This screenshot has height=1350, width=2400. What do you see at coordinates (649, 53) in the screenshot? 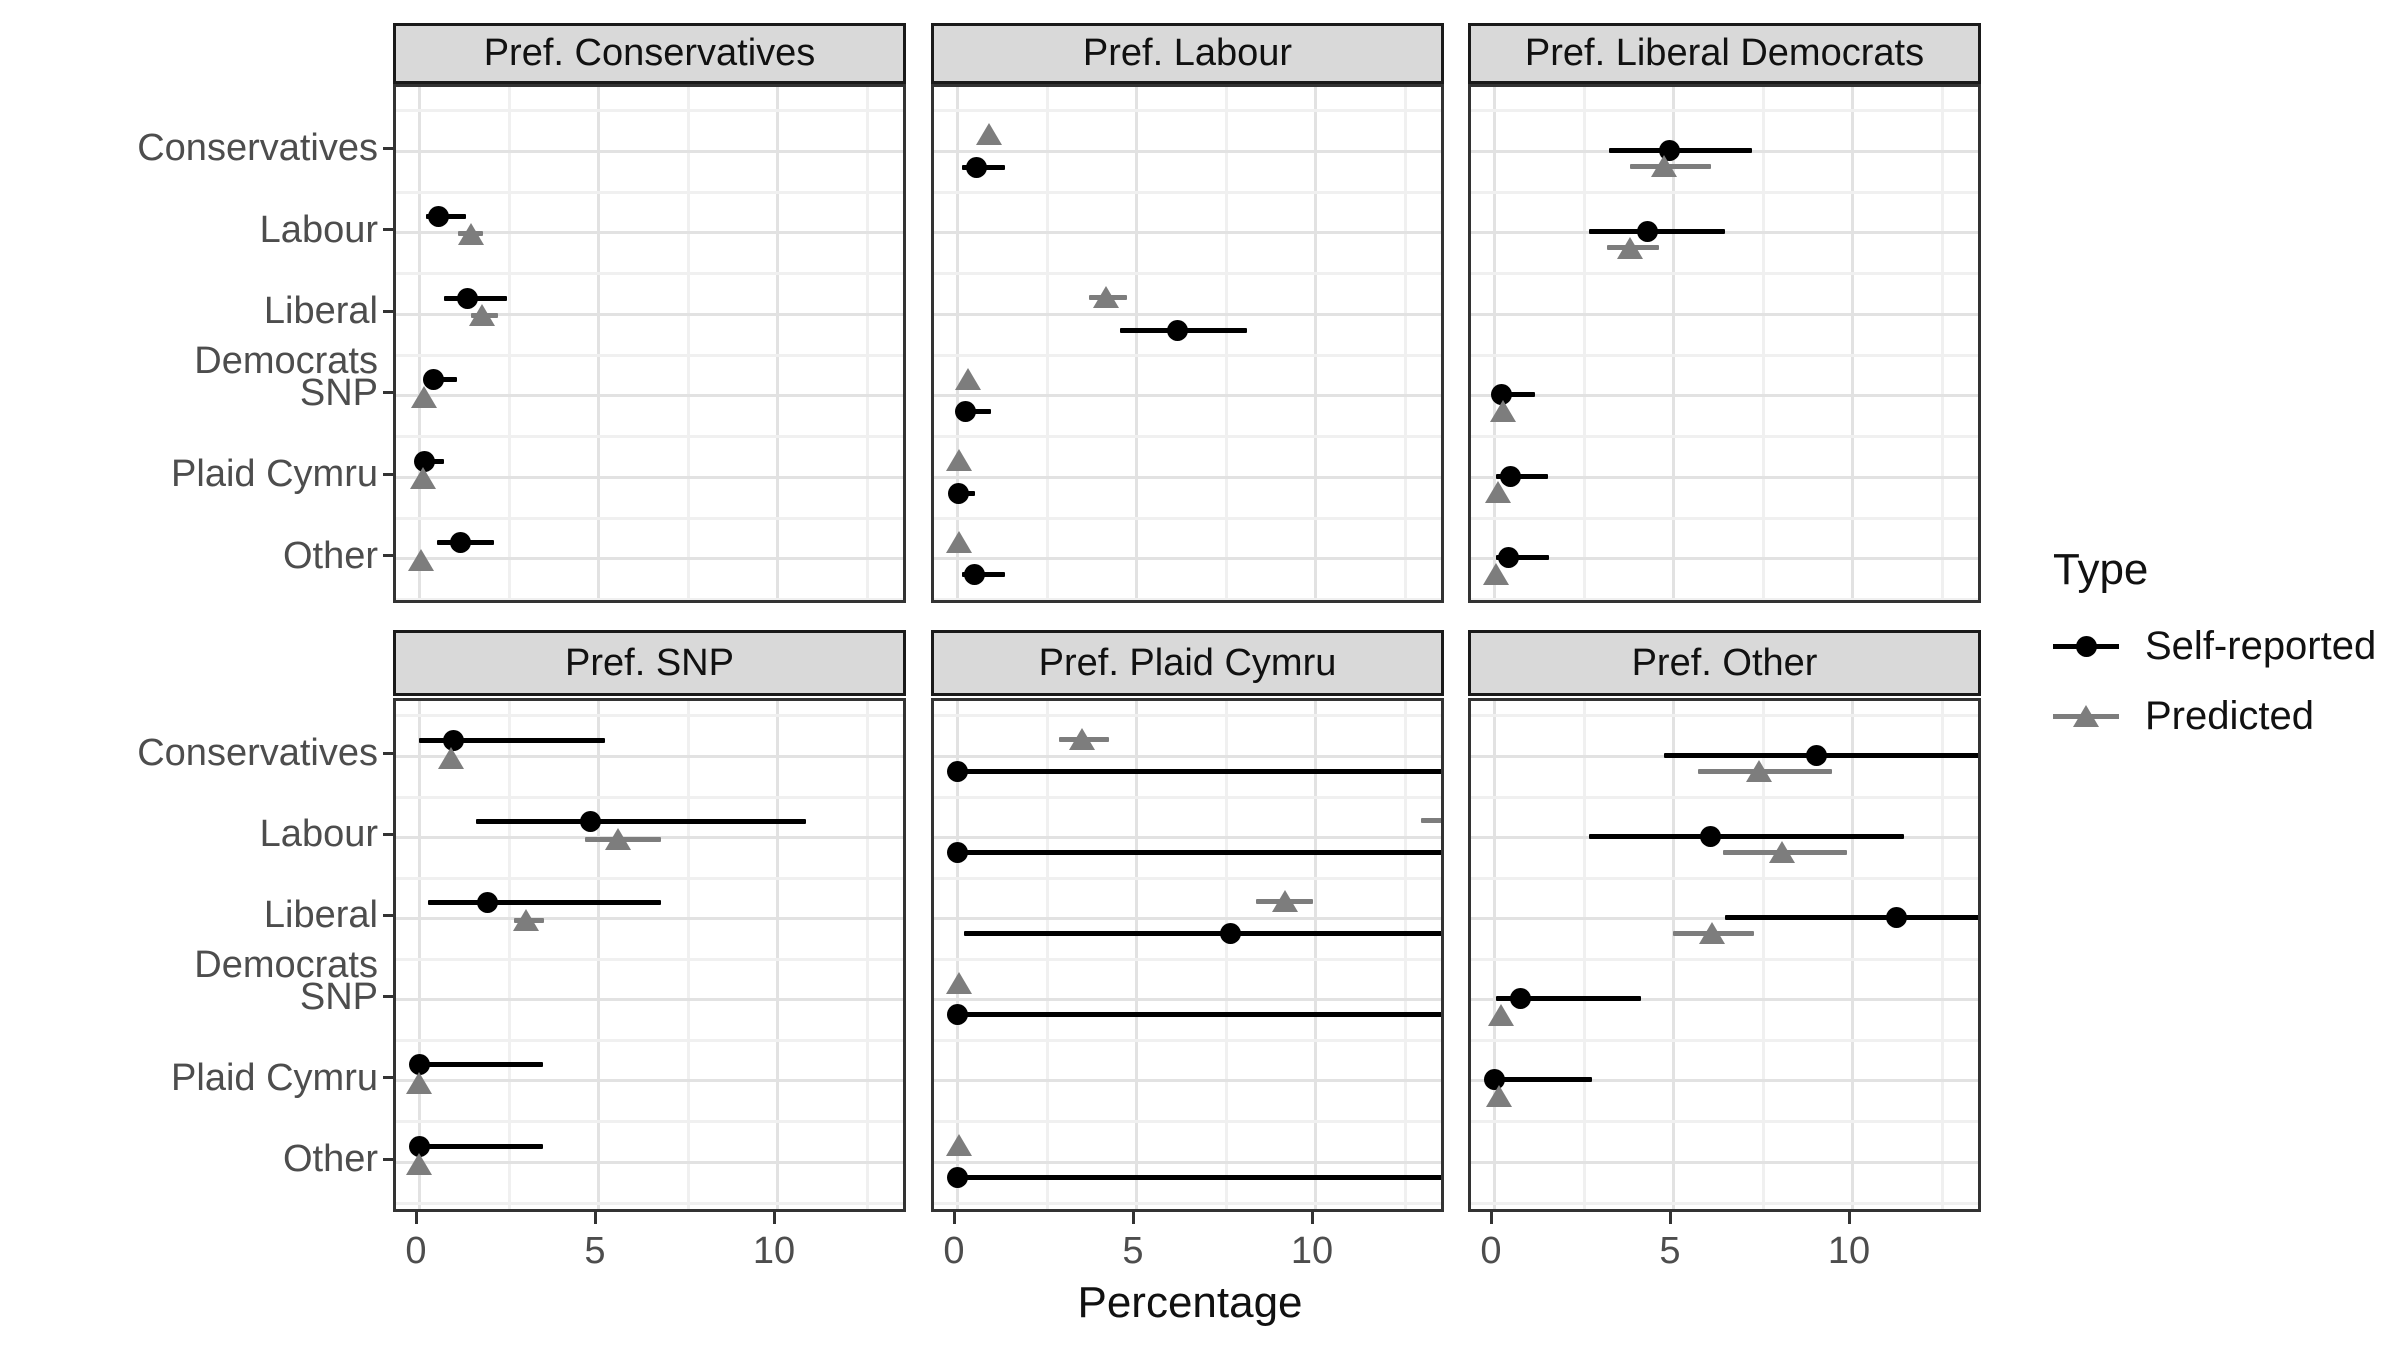
I see `facet-strip: Pref. Conservatives` at bounding box center [649, 53].